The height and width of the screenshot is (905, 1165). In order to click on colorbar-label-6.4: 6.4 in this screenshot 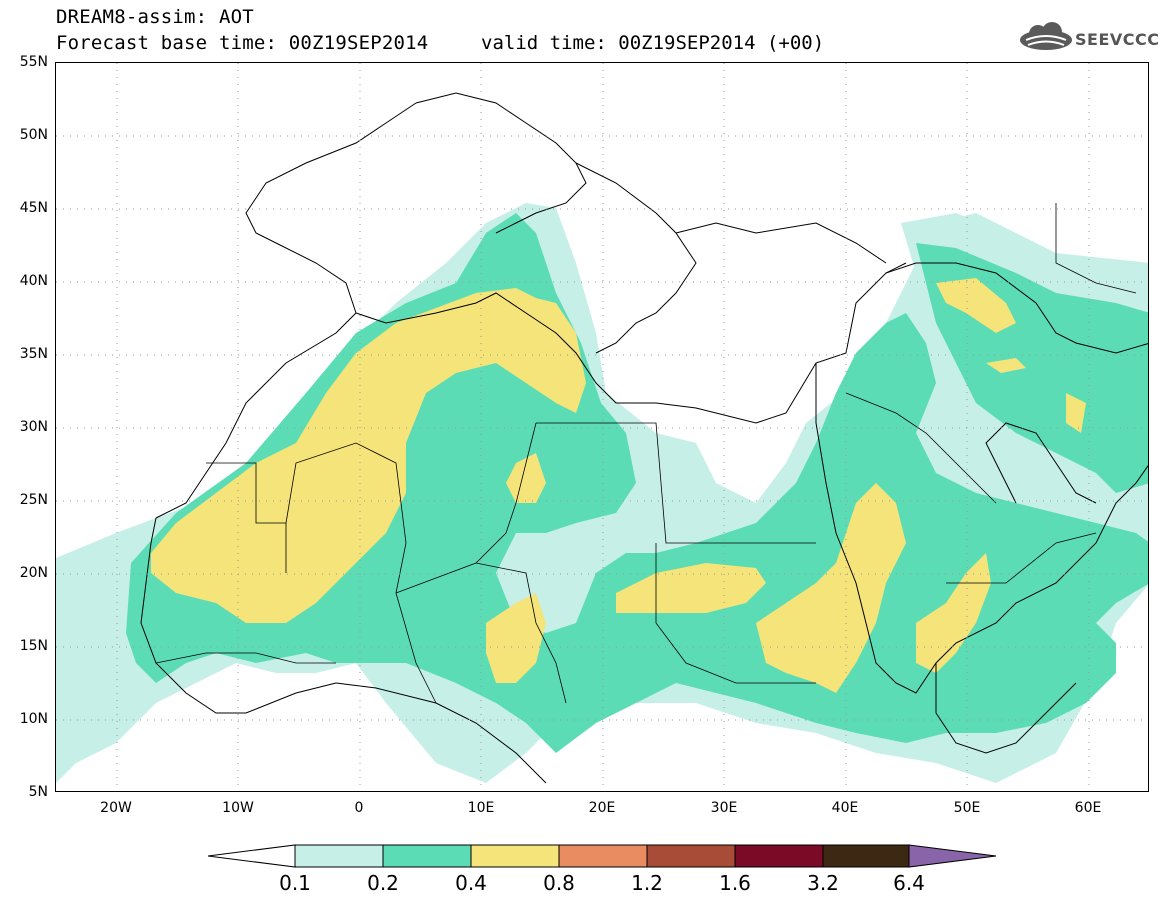, I will do `click(909, 883)`.